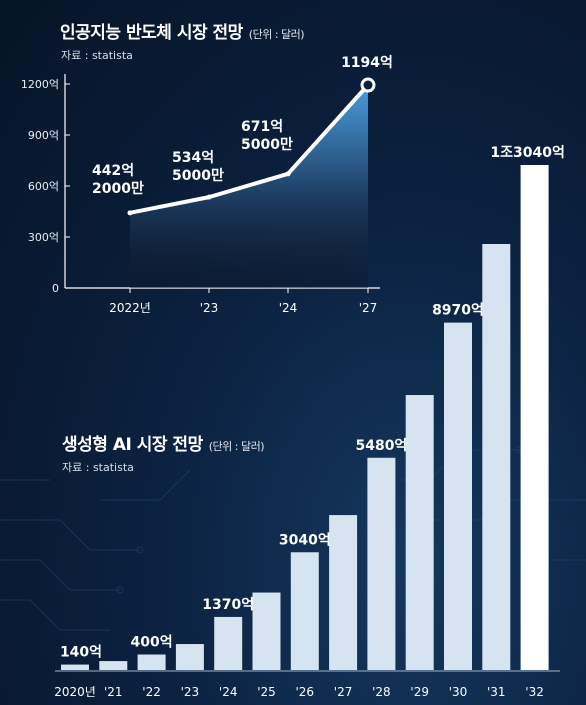 This screenshot has width=586, height=705. I want to click on y-tick-label: 1200억, so click(40, 84).